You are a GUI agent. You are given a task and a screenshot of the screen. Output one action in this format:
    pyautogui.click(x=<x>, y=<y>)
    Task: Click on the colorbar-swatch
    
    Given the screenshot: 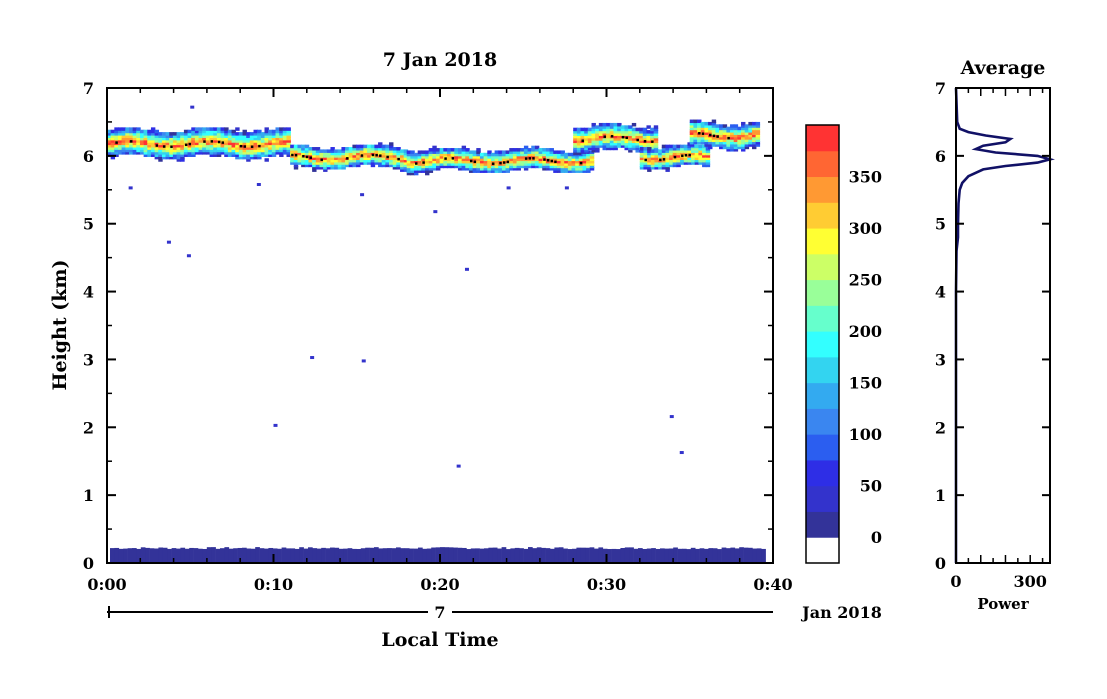 What is the action you would take?
    pyautogui.click(x=822, y=550)
    